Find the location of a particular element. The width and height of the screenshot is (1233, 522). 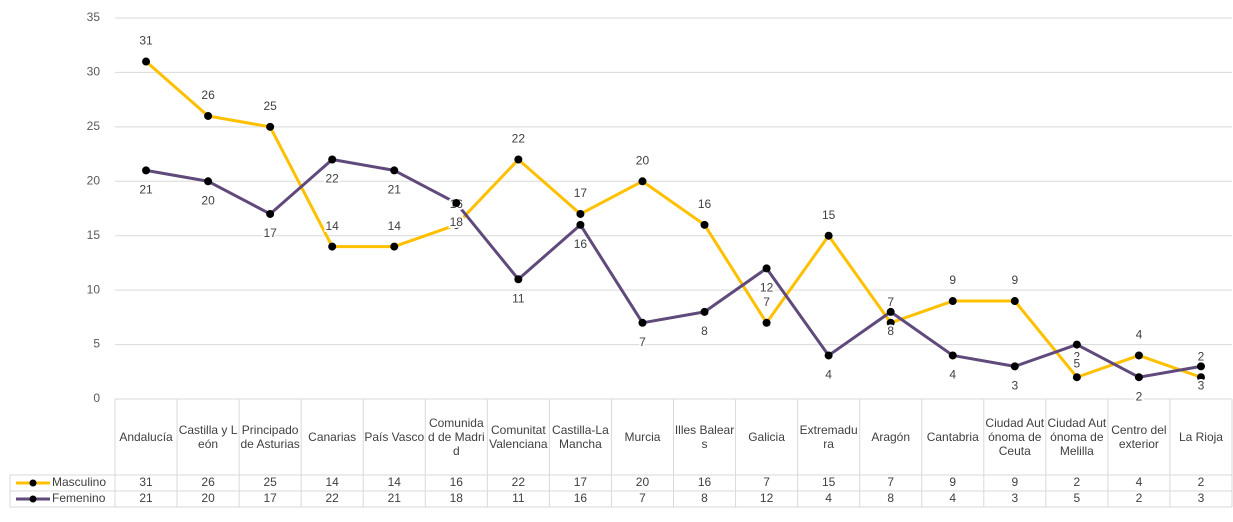

x-tick-label: La Rioja is located at coordinates (1200, 437).